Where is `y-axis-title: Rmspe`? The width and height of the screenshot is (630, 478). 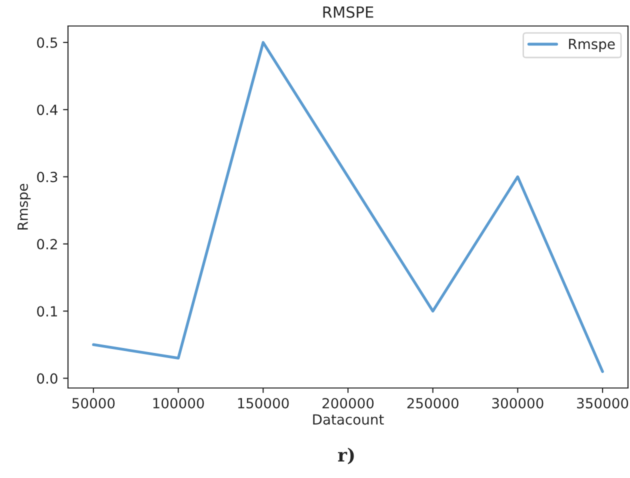
y-axis-title: Rmspe is located at coordinates (24, 207).